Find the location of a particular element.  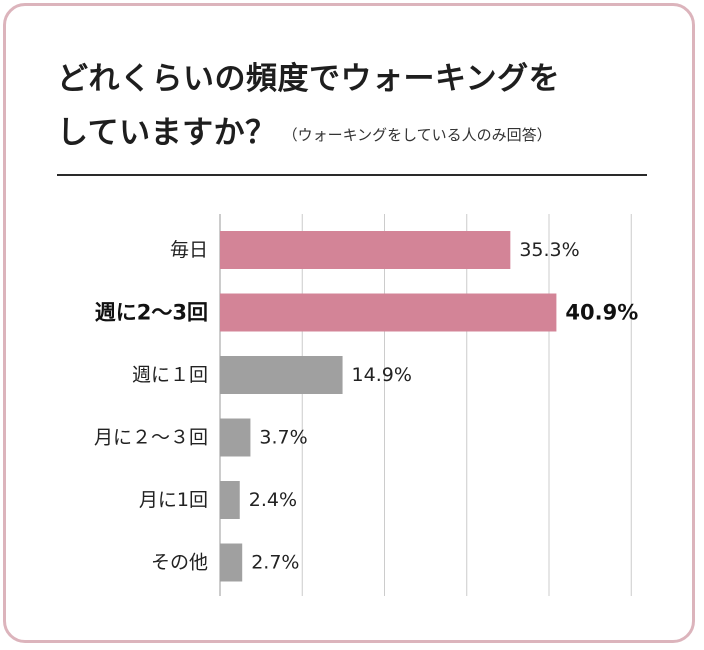

value-label: 2.4% is located at coordinates (273, 500).